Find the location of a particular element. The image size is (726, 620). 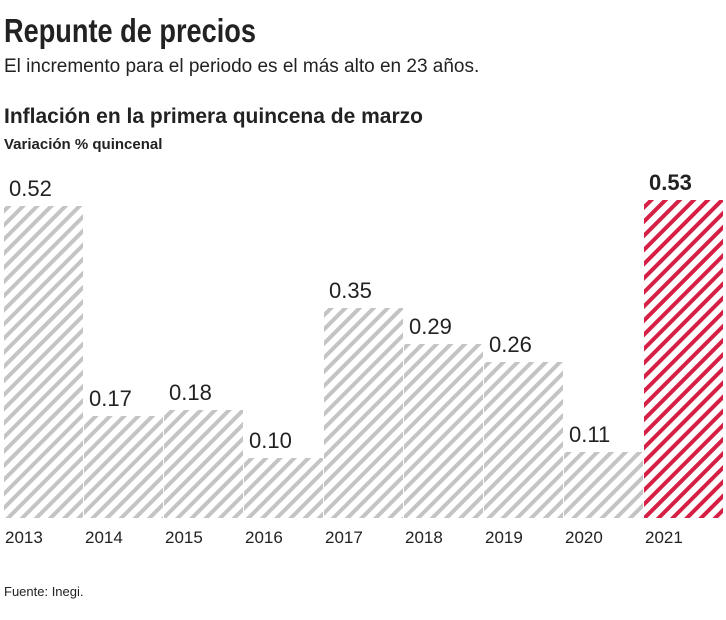

x-tick-label: 2018 is located at coordinates (424, 537).